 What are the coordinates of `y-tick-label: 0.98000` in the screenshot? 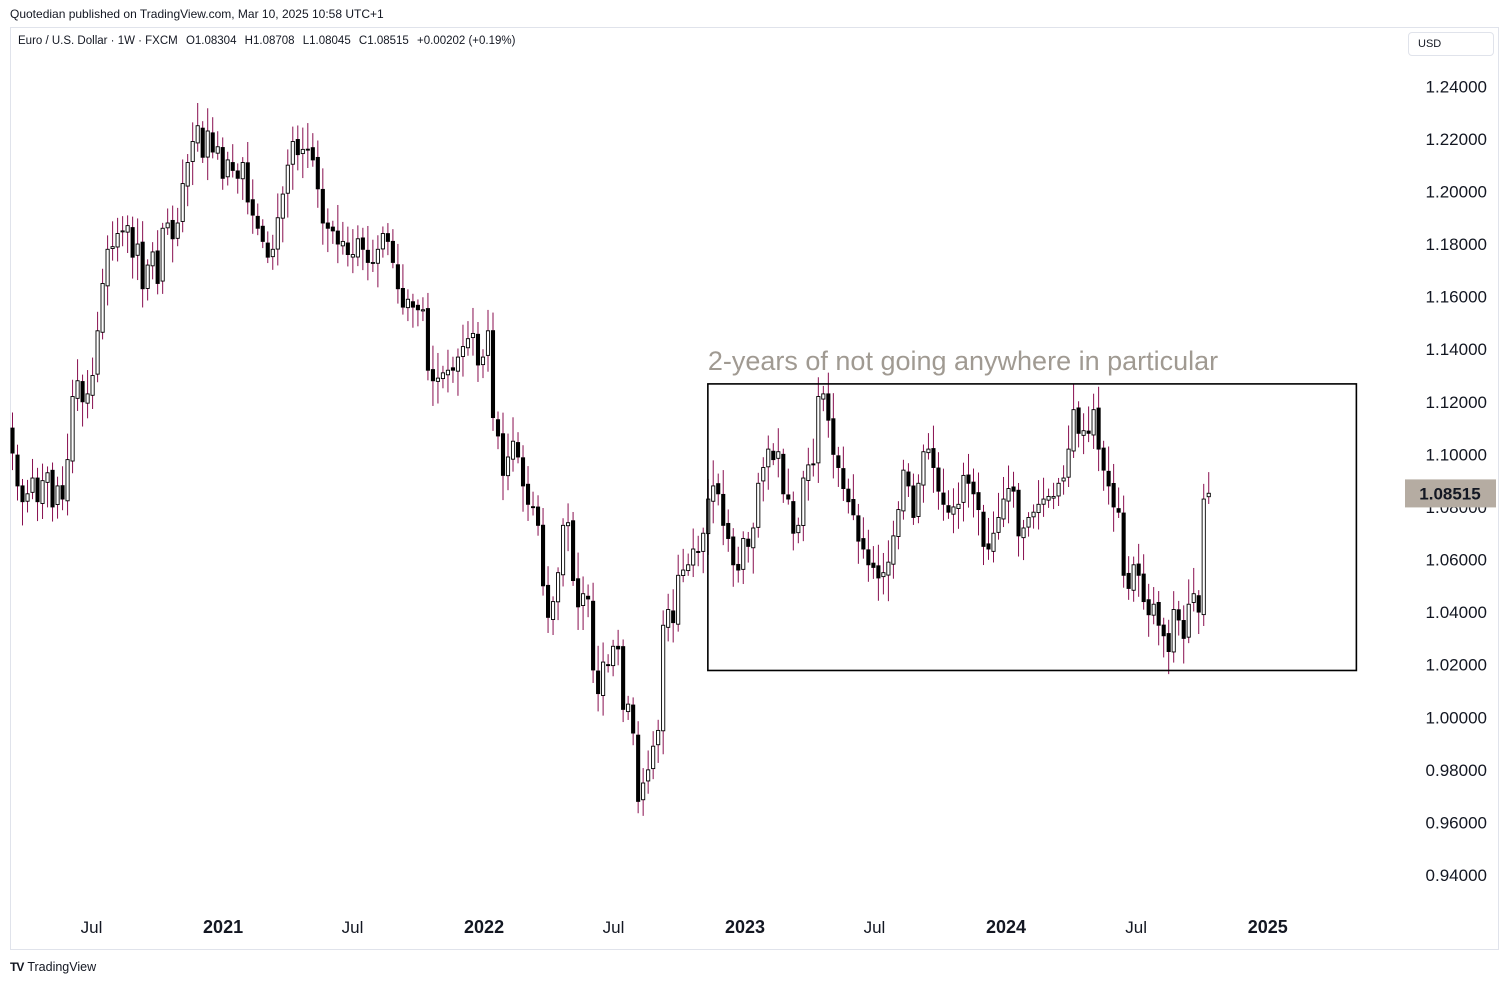 It's located at (1456, 770).